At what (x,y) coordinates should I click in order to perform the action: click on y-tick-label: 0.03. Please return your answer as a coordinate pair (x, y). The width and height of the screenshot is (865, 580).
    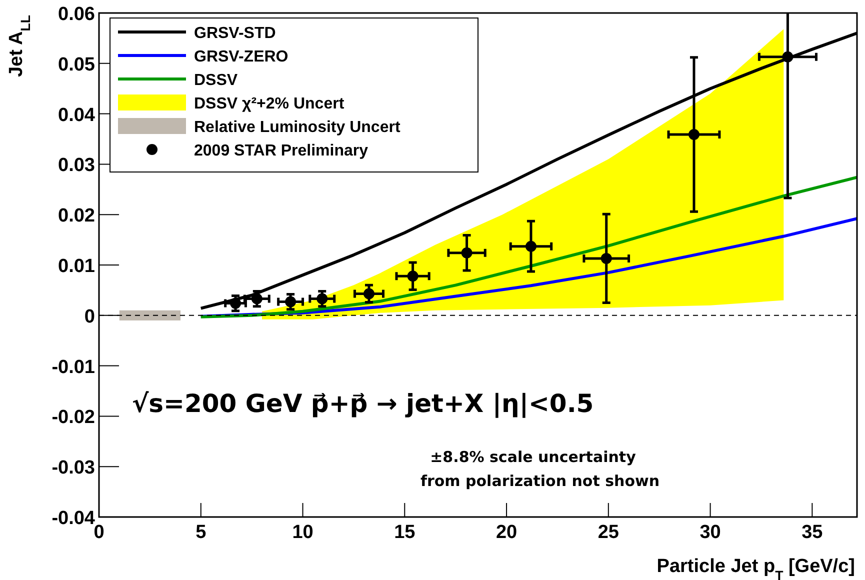
    Looking at the image, I should click on (76, 165).